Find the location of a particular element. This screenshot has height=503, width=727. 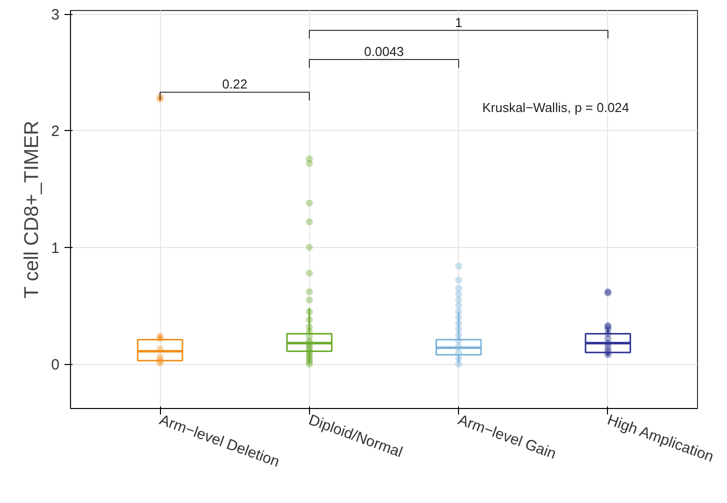

y-tick-label: 0 is located at coordinates (55, 365).